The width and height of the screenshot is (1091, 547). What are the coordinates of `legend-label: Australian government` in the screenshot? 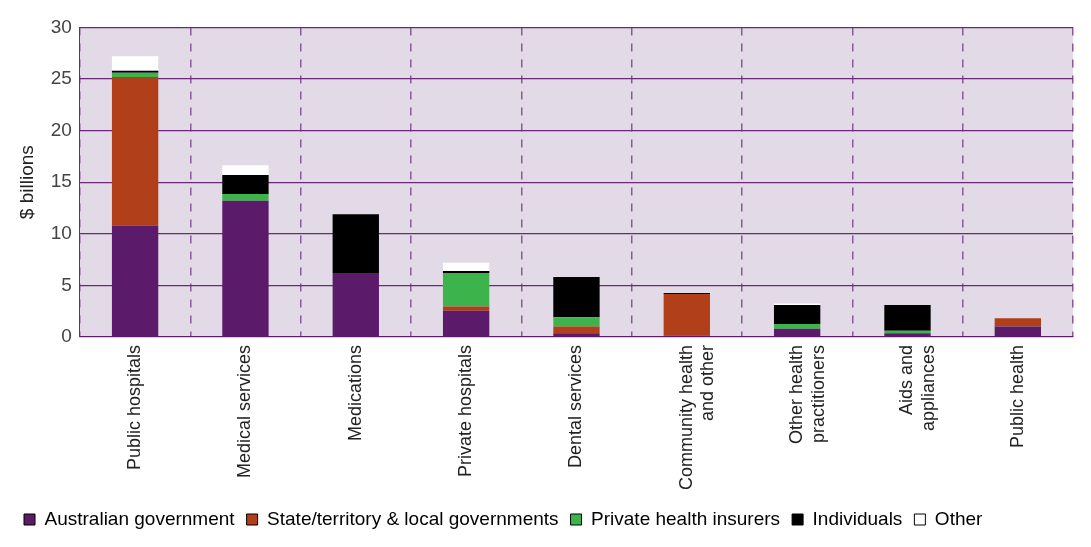 It's located at (140, 518).